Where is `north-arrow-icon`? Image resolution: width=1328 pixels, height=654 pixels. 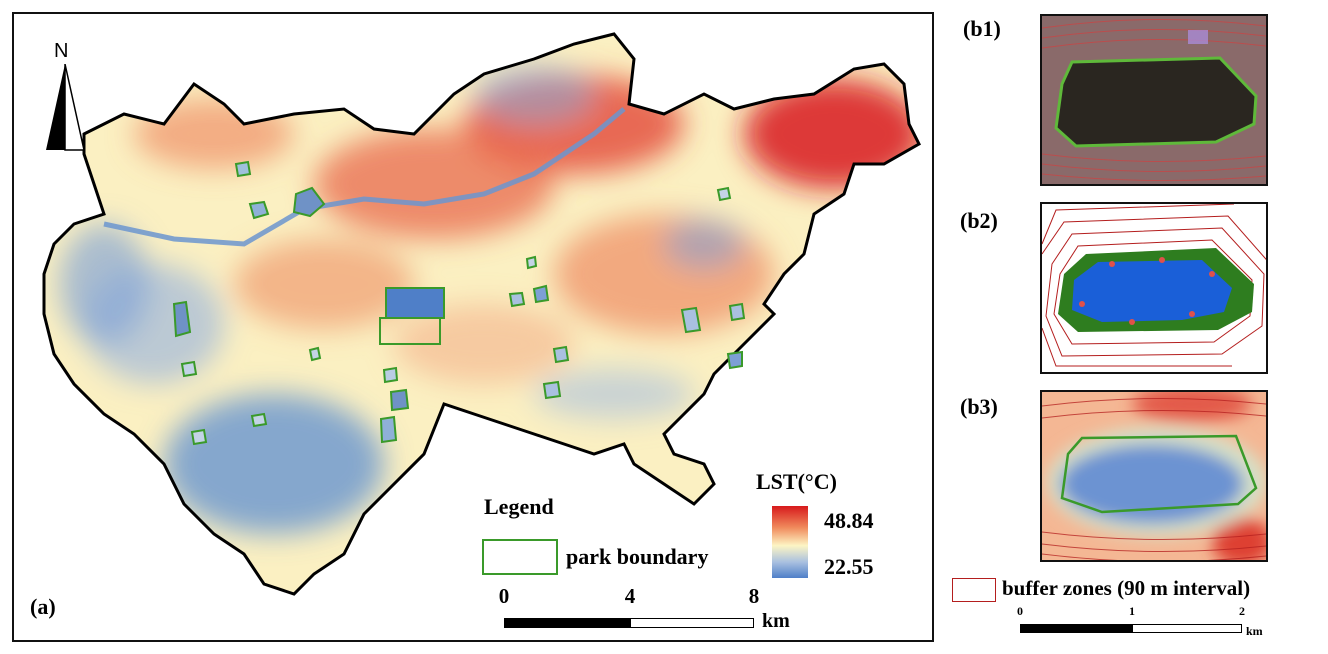
north-arrow-icon is located at coordinates (65, 107).